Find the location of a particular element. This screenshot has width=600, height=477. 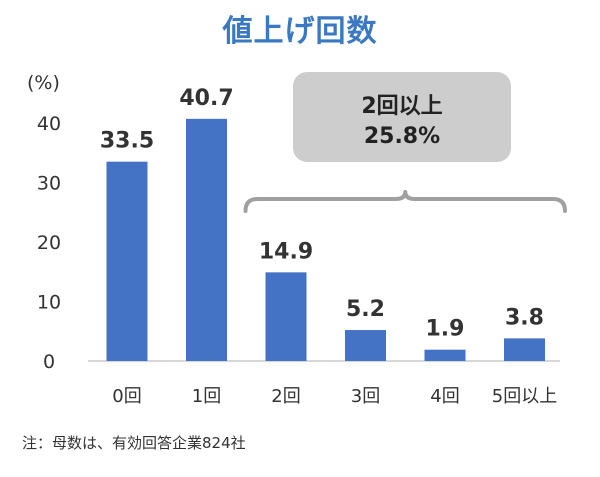

bracket-2-or-more is located at coordinates (405, 201).